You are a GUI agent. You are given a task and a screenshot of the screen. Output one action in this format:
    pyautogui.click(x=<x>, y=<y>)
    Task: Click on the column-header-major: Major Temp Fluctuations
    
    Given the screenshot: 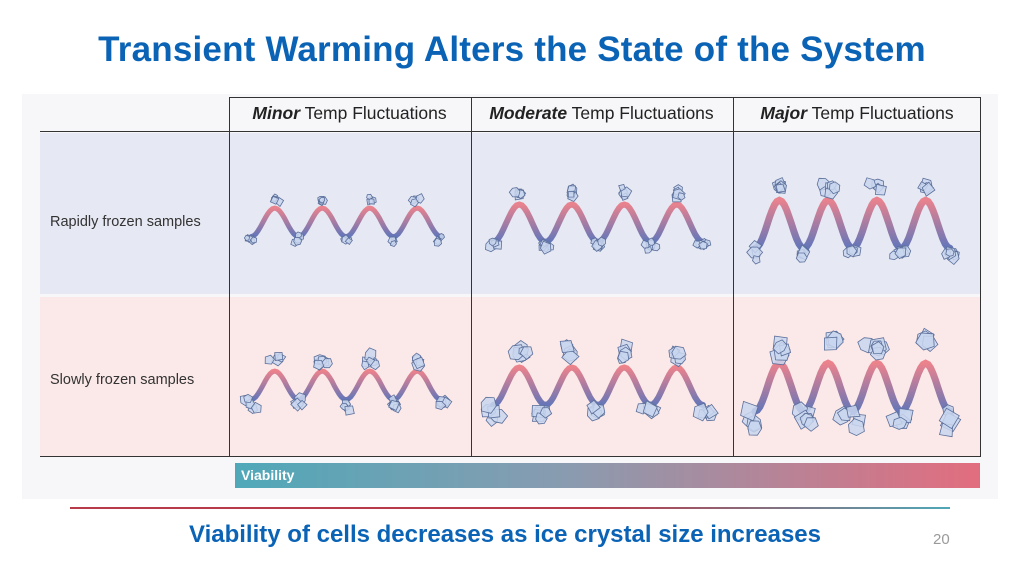 What is the action you would take?
    pyautogui.click(x=857, y=113)
    